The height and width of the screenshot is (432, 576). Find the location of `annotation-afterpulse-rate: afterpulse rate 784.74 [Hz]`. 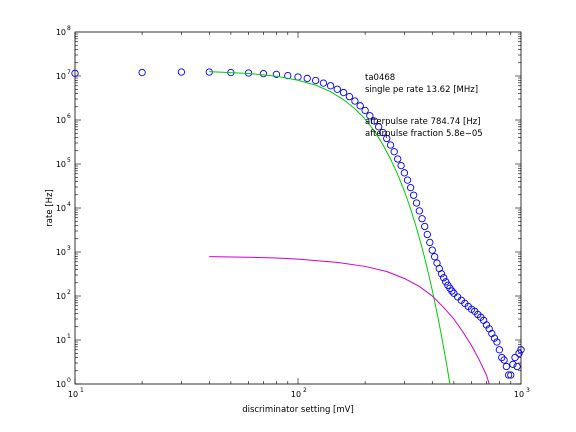

annotation-afterpulse-rate: afterpulse rate 784.74 [Hz] is located at coordinates (423, 122).